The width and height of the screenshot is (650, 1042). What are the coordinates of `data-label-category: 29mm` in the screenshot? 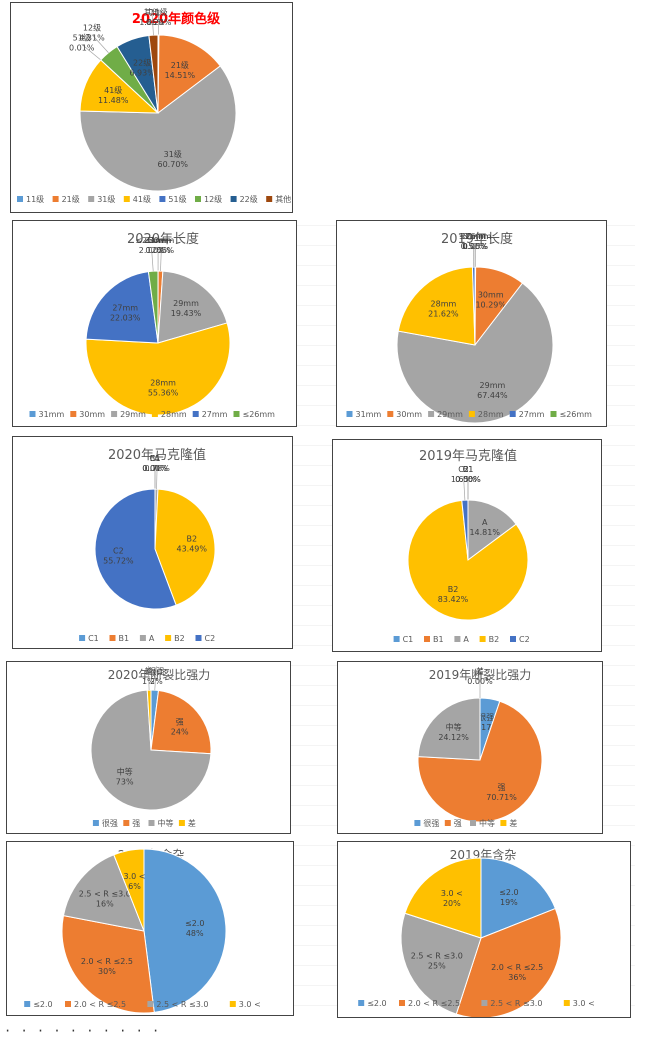 It's located at (186, 303).